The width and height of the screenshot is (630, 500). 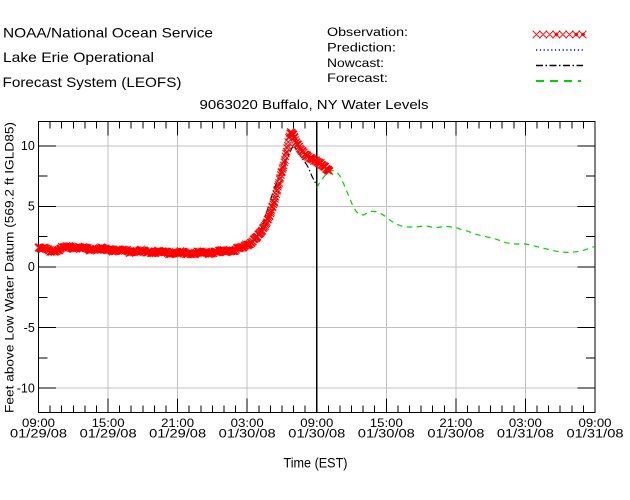 I want to click on svg-text: 0, so click(x=31, y=267).